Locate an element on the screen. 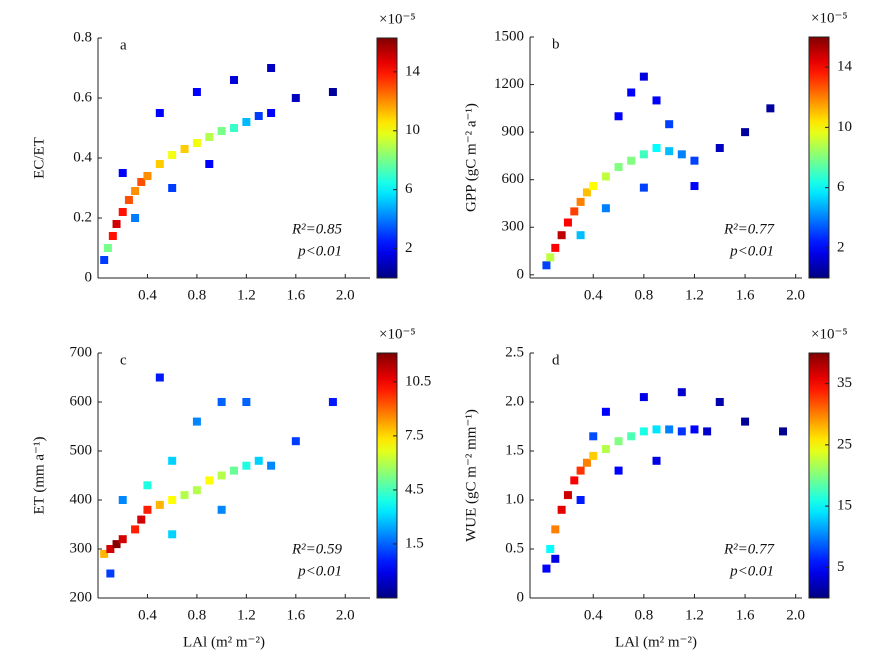 The height and width of the screenshot is (663, 891). y-tick-label: 500 is located at coordinates (81, 450).